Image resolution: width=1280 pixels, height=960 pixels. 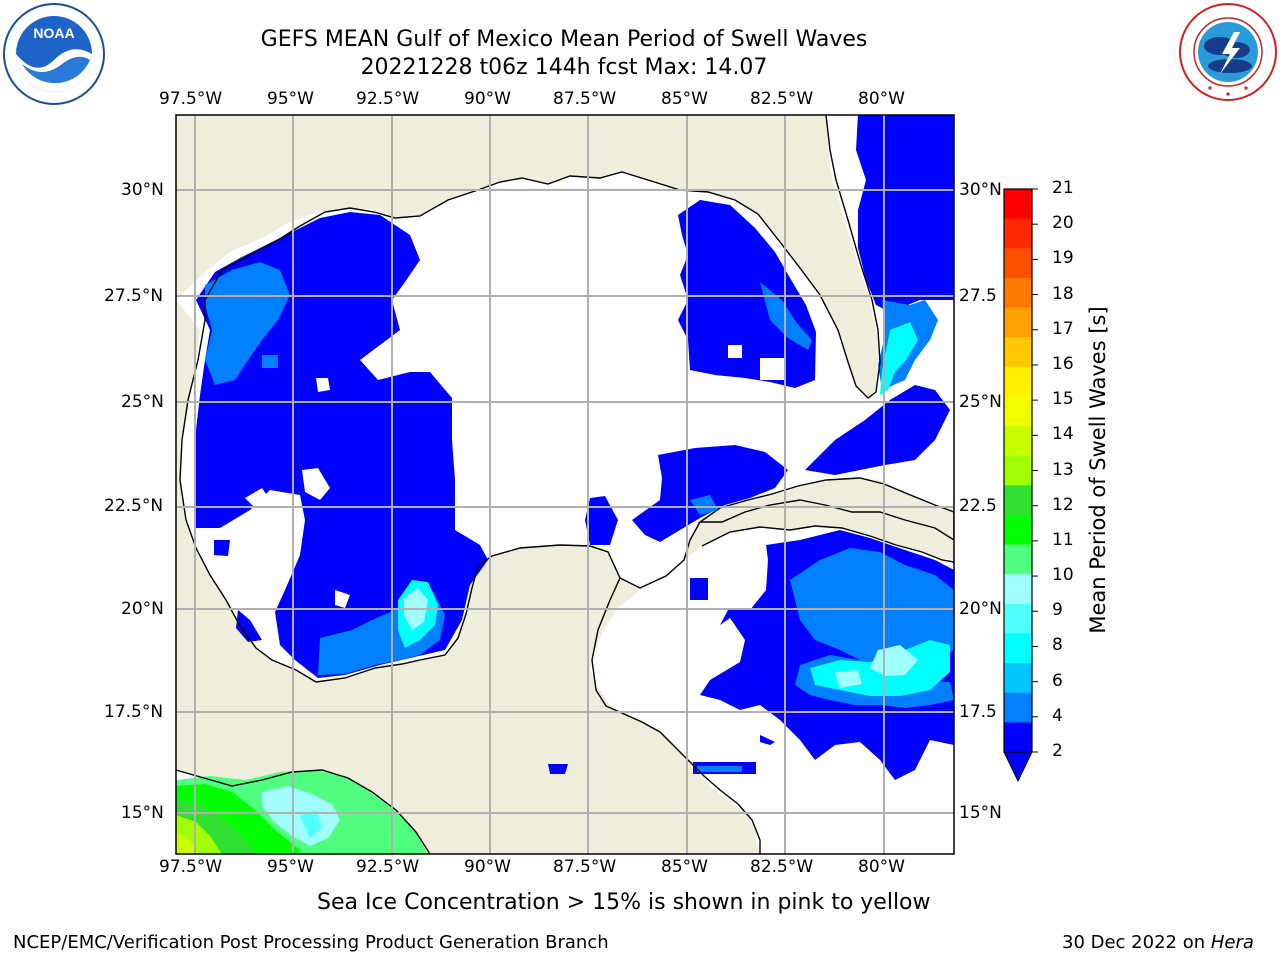 I want to click on colorbar-tick-label: 6, so click(x=1057, y=680).